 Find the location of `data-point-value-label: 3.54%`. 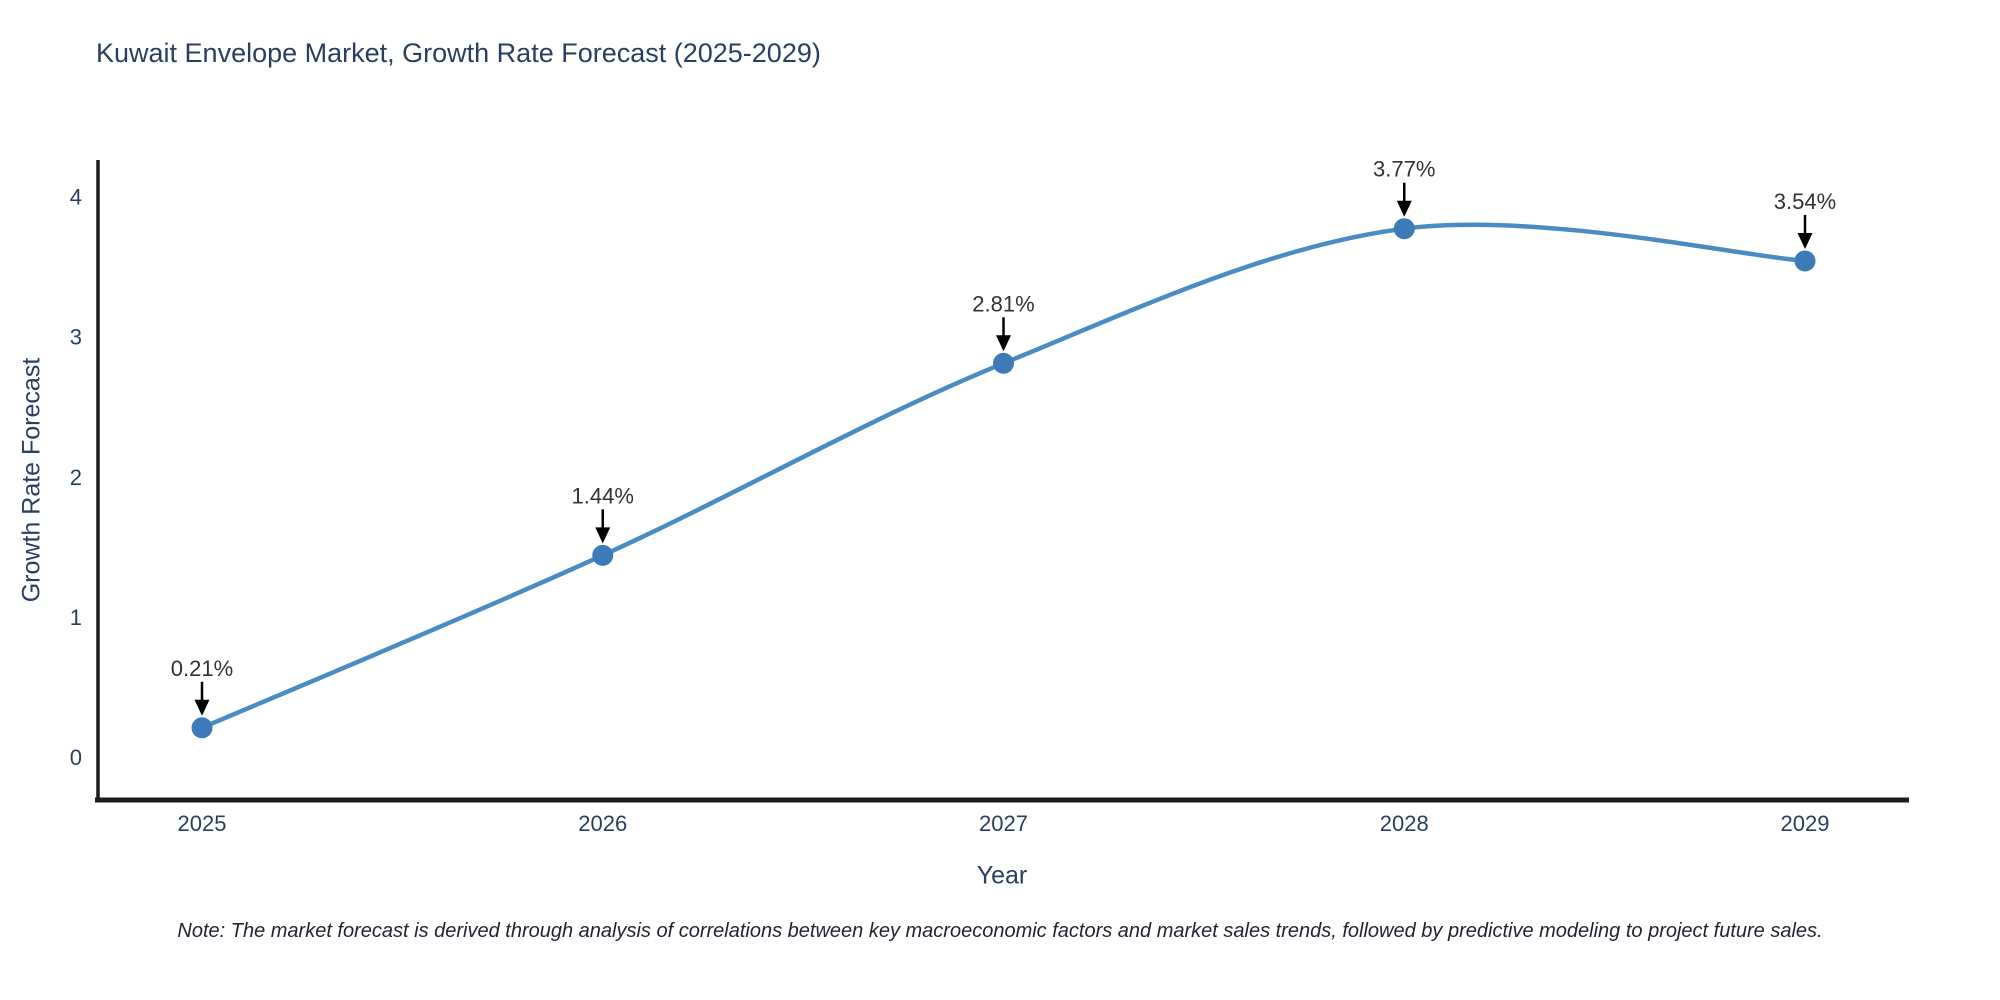

data-point-value-label: 3.54% is located at coordinates (1805, 201).